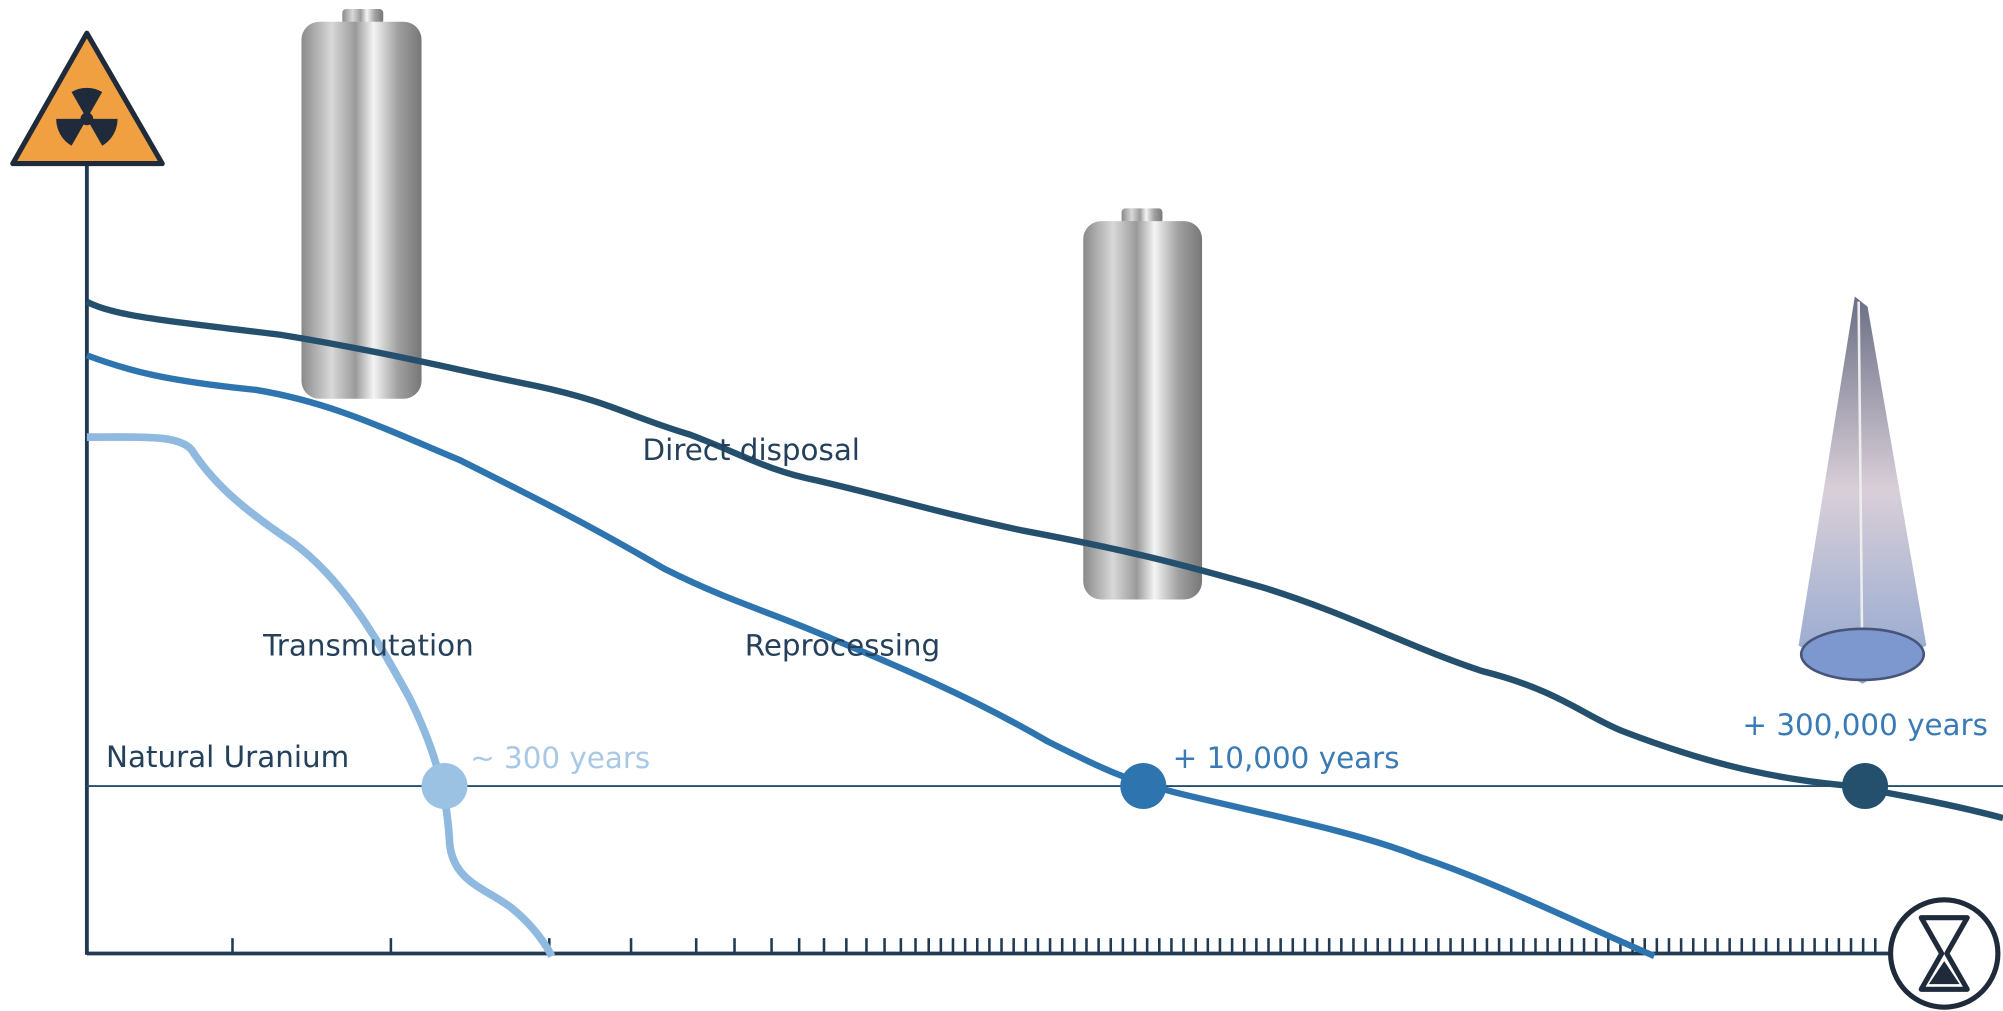 This screenshot has height=1011, width=2003. Describe the element at coordinates (1865, 725) in the screenshot. I see `milestone-label: + 300,000 years` at that location.